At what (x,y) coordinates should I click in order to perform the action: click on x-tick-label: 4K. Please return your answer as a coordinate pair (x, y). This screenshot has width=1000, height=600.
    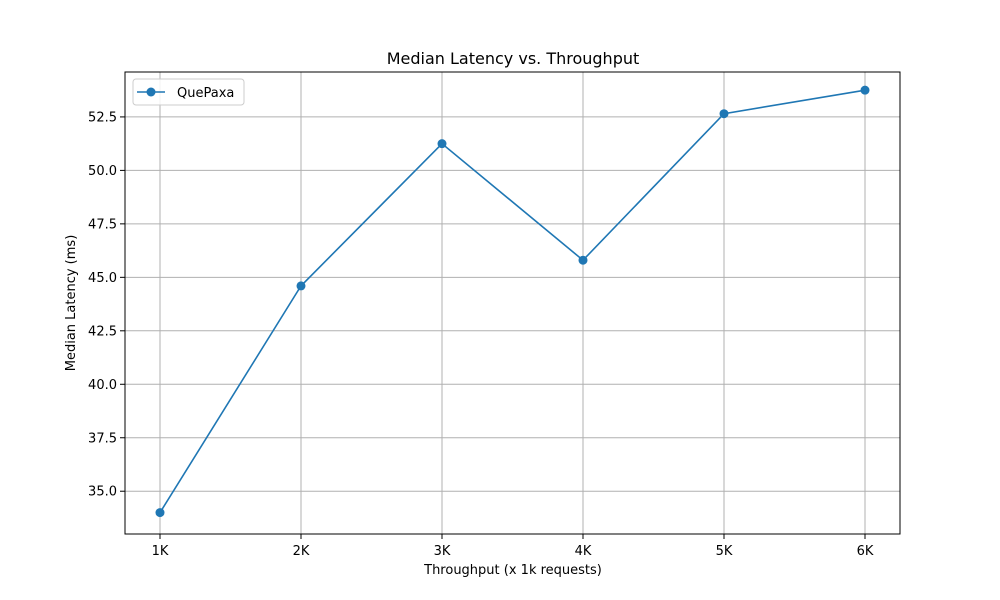
    Looking at the image, I should click on (583, 551).